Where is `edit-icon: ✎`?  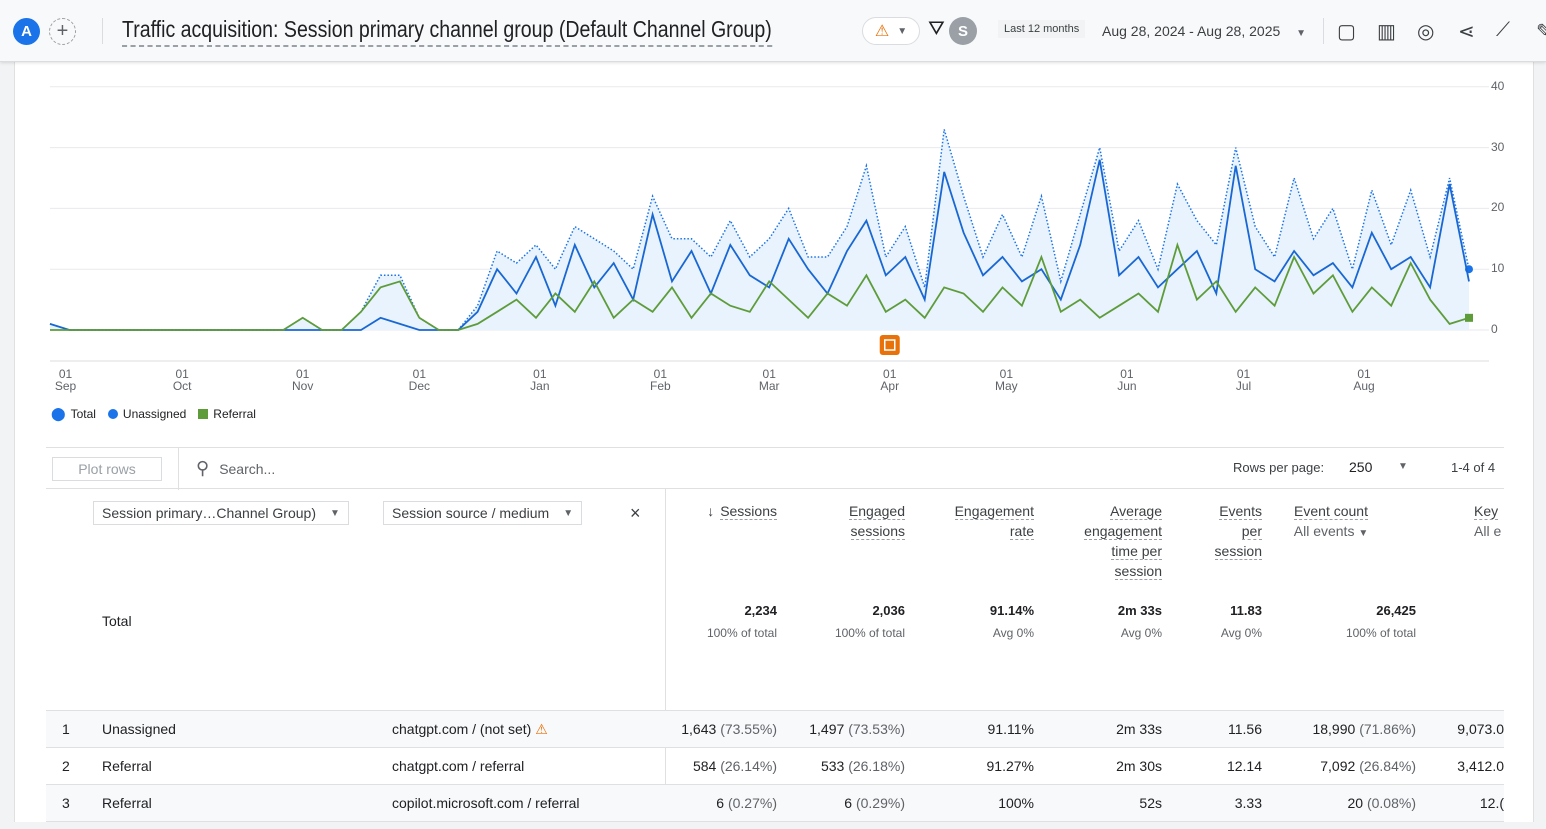
edit-icon: ✎ is located at coordinates (1541, 32).